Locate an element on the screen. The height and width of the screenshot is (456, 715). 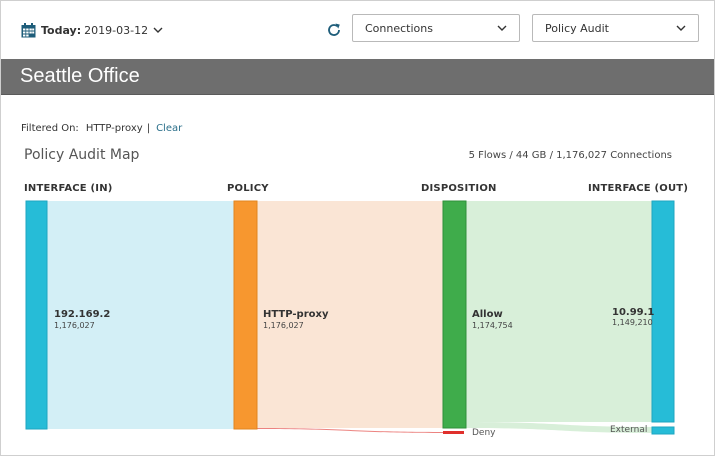
page-title-bar: Seattle Office is located at coordinates (357, 77).